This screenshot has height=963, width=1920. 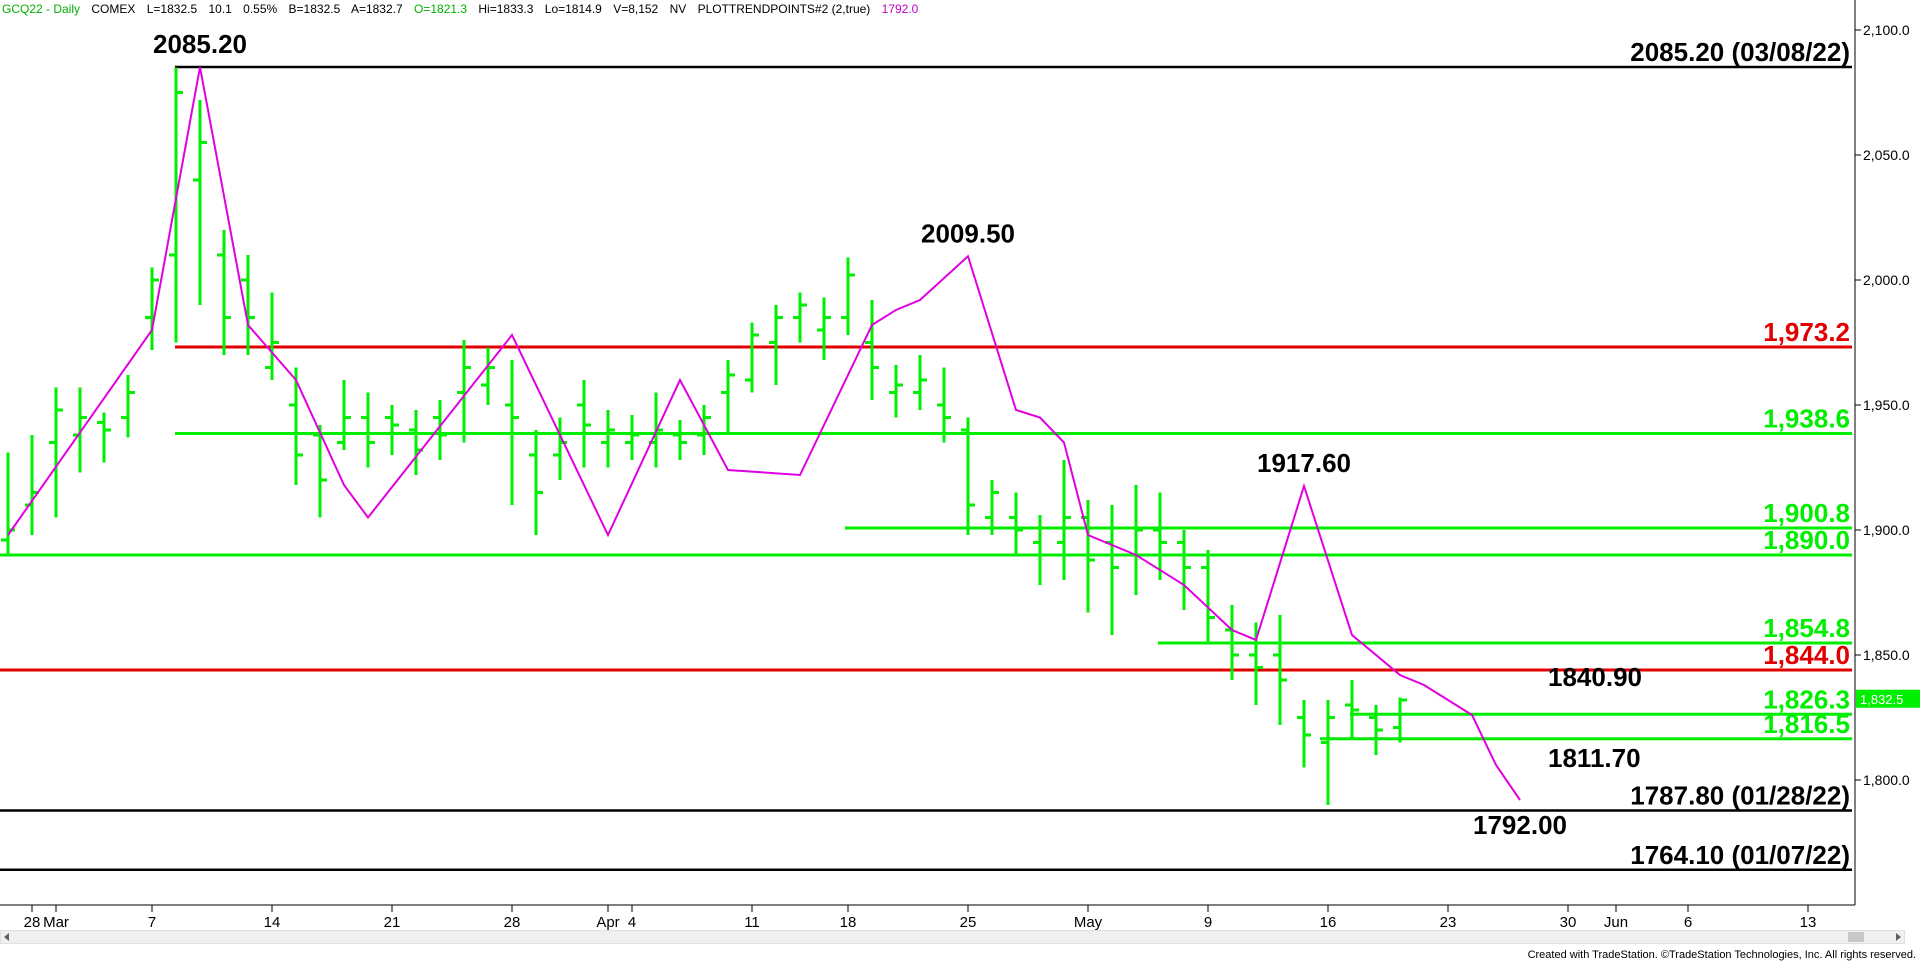 I want to click on level-label: 2085.20 (03/08/22), so click(x=1740, y=52).